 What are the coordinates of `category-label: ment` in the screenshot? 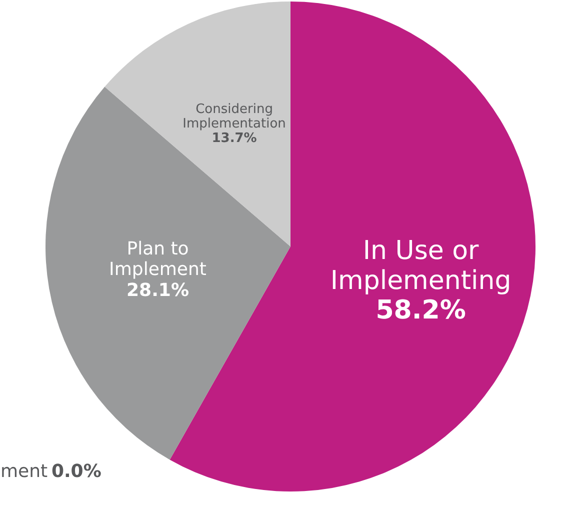 It's located at (24, 471).